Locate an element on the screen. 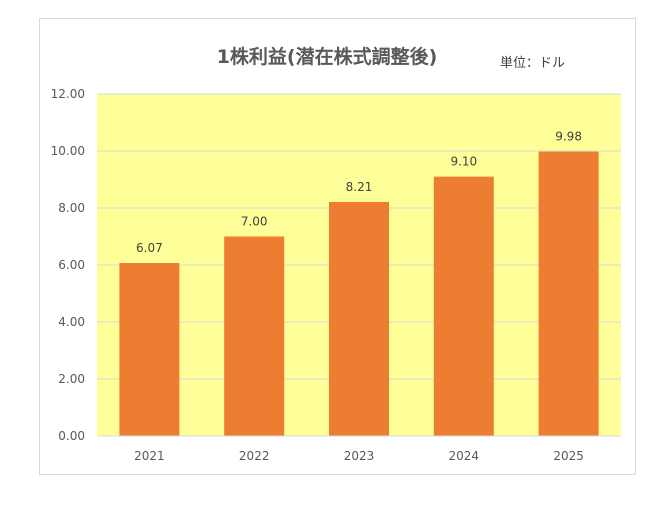 This screenshot has width=654, height=511. bar-2022 is located at coordinates (254, 336).